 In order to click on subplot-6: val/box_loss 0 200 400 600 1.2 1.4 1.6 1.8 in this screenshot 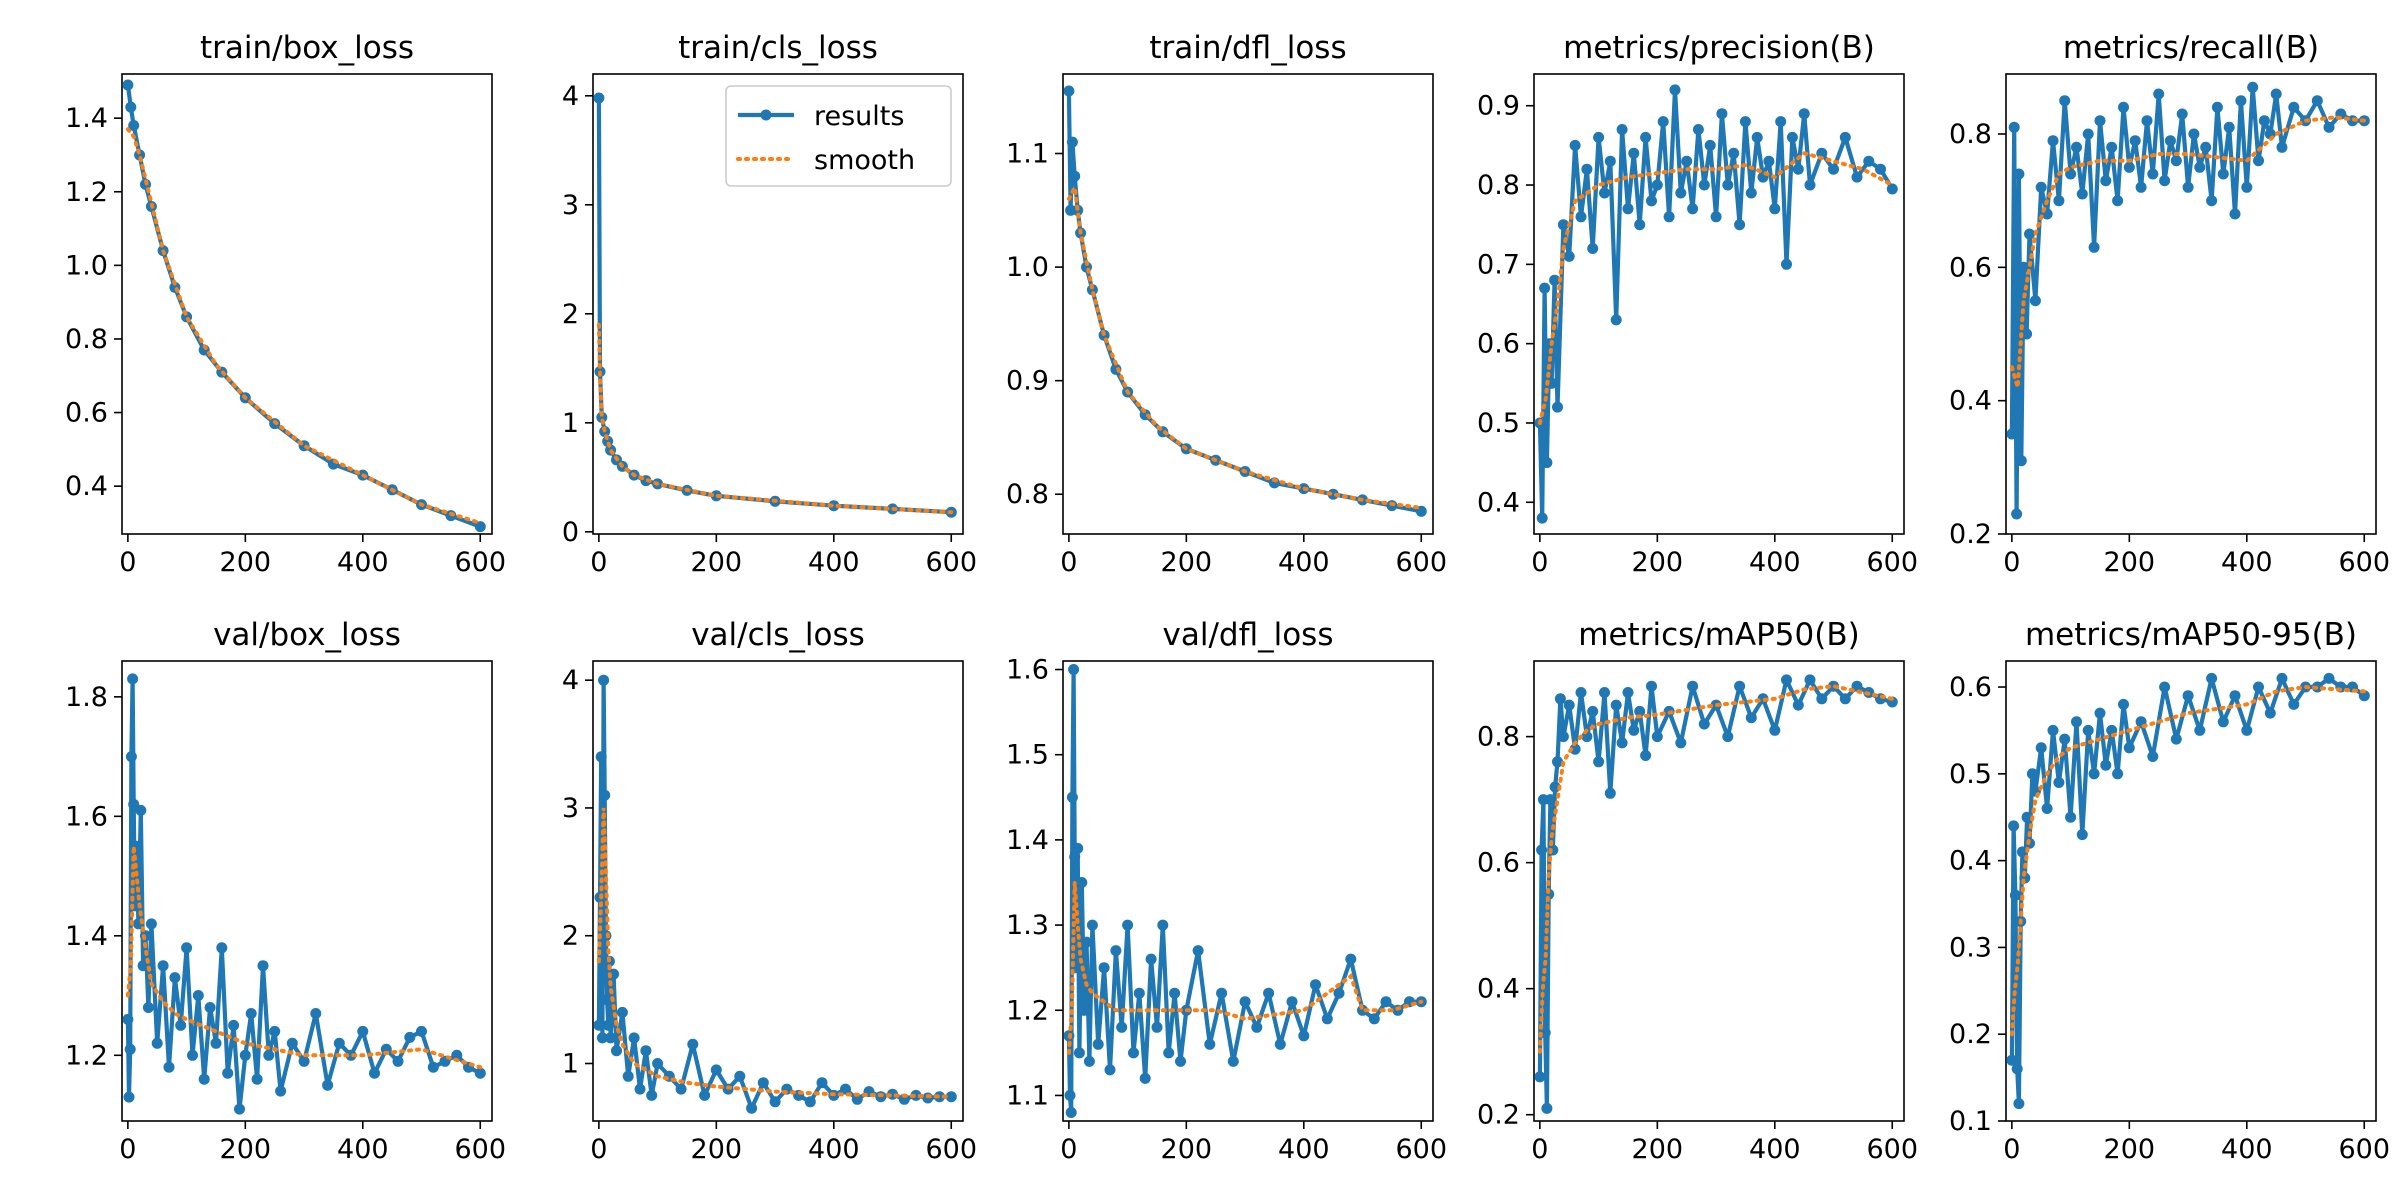, I will do `click(285, 891)`.